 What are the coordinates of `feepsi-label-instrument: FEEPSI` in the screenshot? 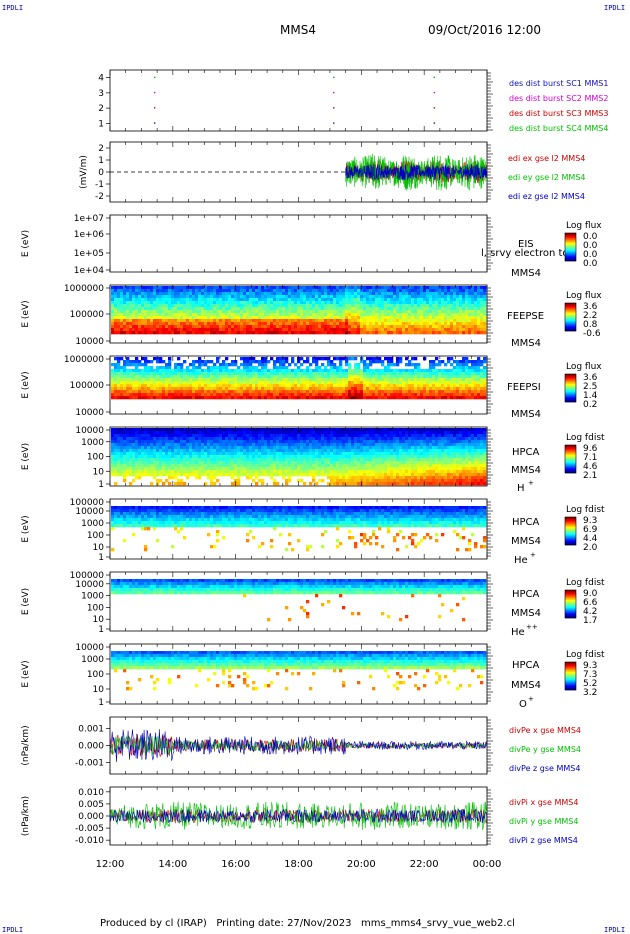 It's located at (524, 387).